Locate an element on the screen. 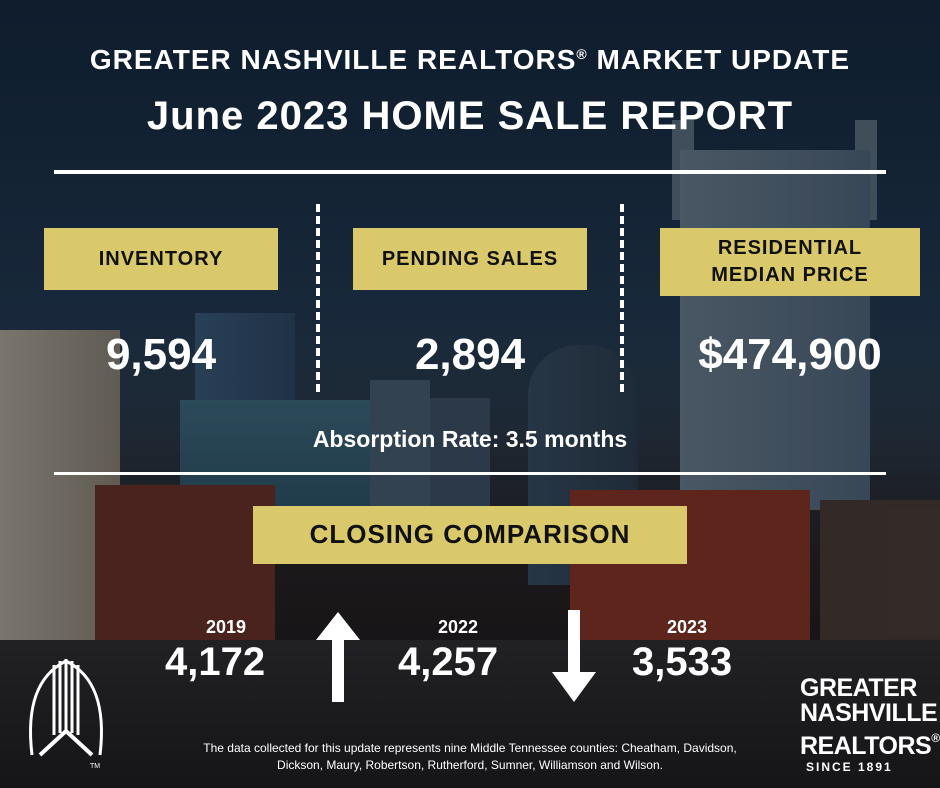 The image size is (940, 788). brand-line3: REALTORS is located at coordinates (866, 746).